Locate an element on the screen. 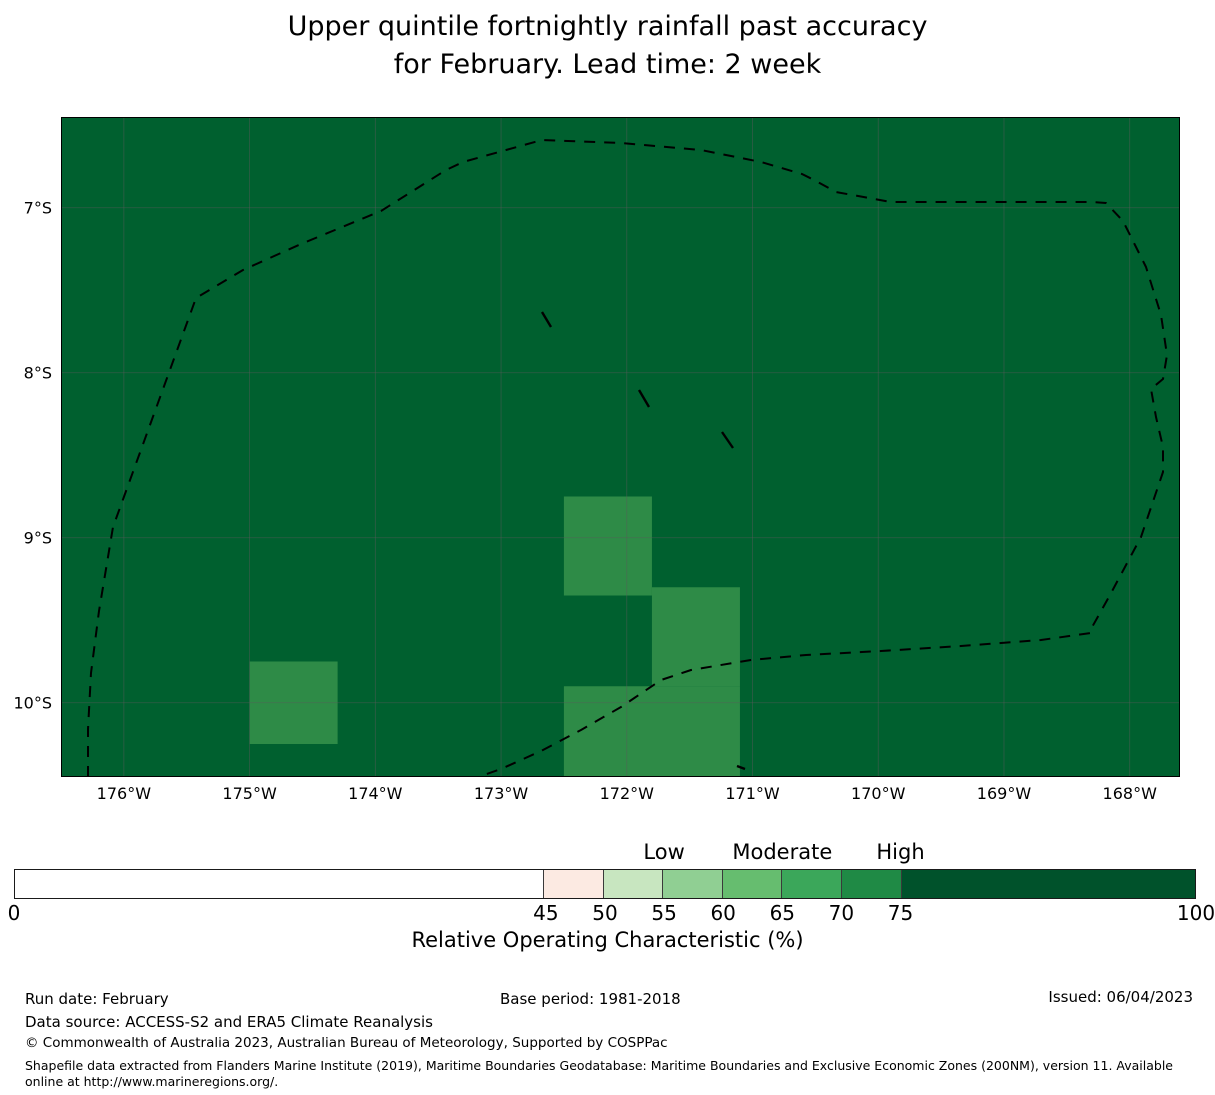  colorbar-tick-label: 65 is located at coordinates (782, 913).